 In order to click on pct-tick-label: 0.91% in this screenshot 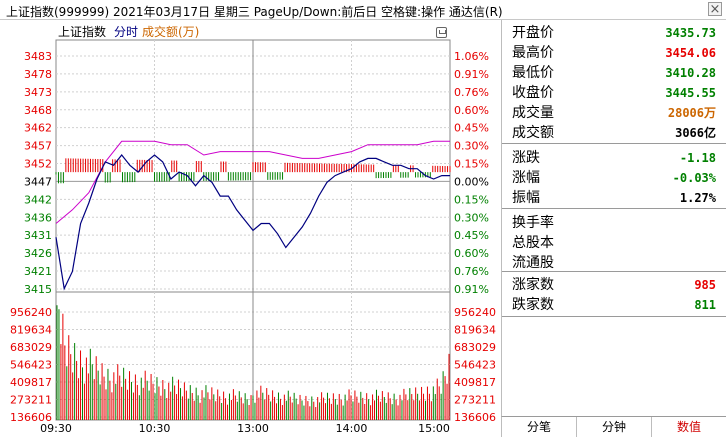, I will do `click(471, 74)`.